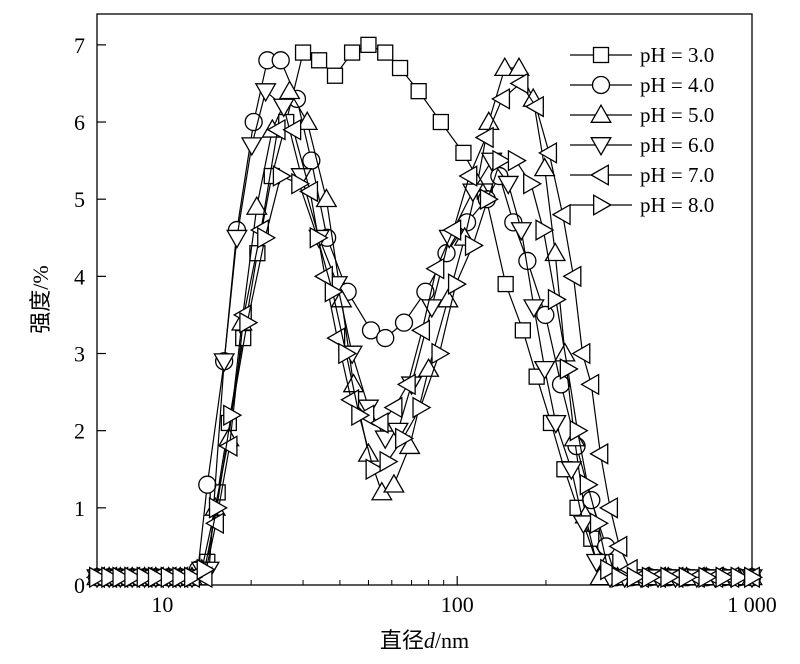 The height and width of the screenshot is (664, 800). I want to click on legend-label: pH = 3.0, so click(677, 55).